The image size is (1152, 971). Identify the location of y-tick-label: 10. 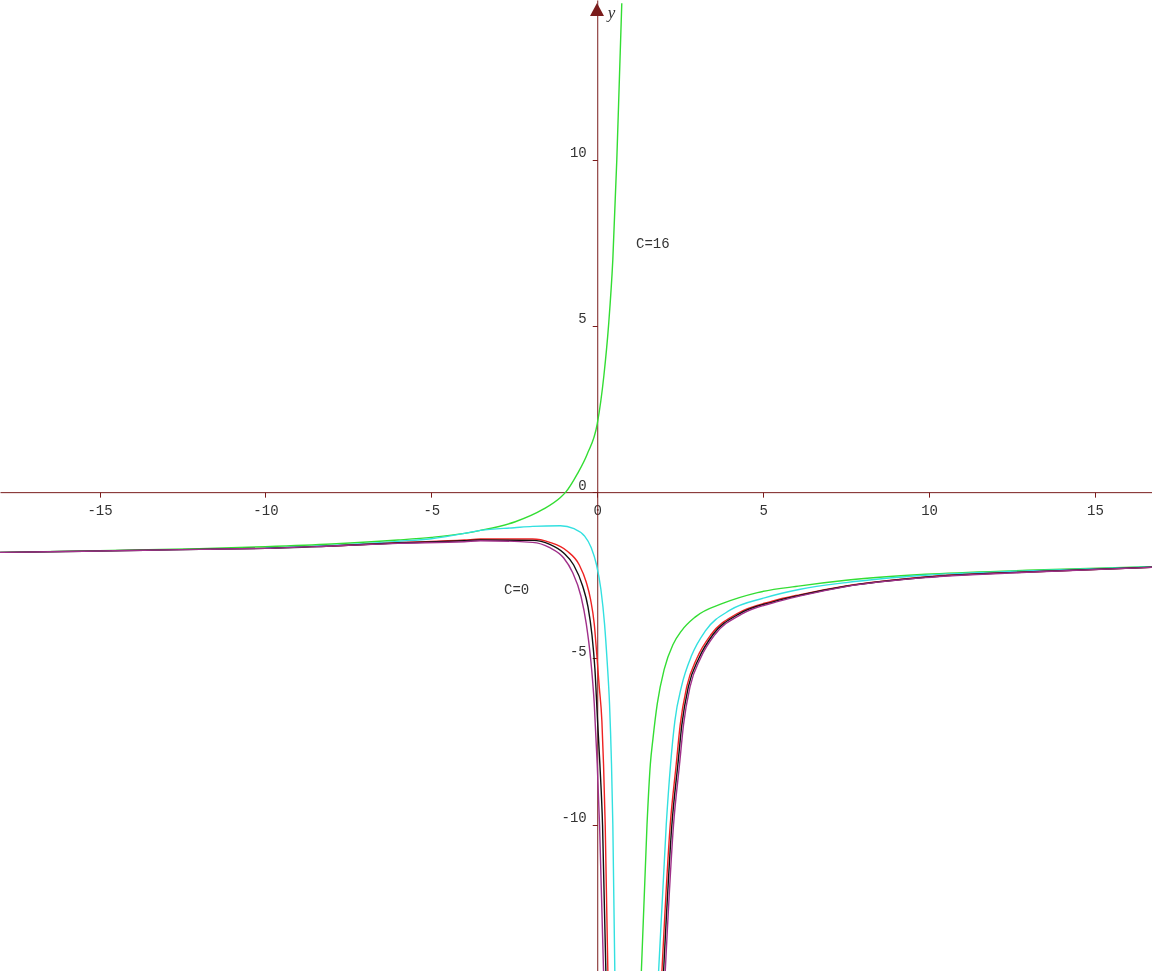
(578, 153).